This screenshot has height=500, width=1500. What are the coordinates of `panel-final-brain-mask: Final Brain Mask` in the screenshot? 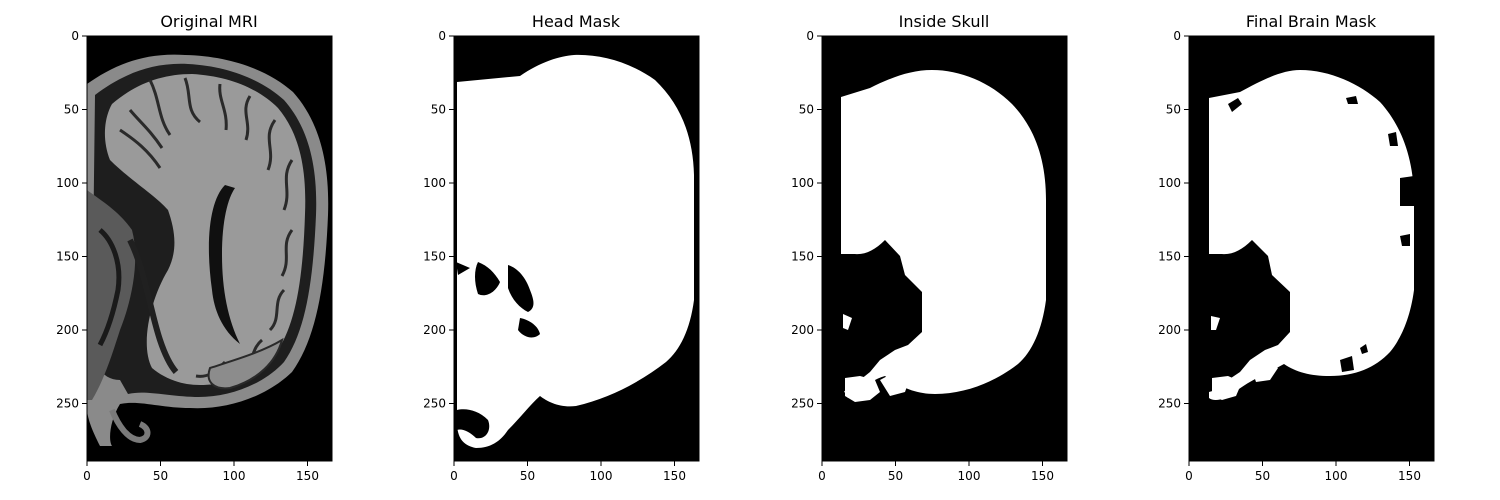 It's located at (1311, 236).